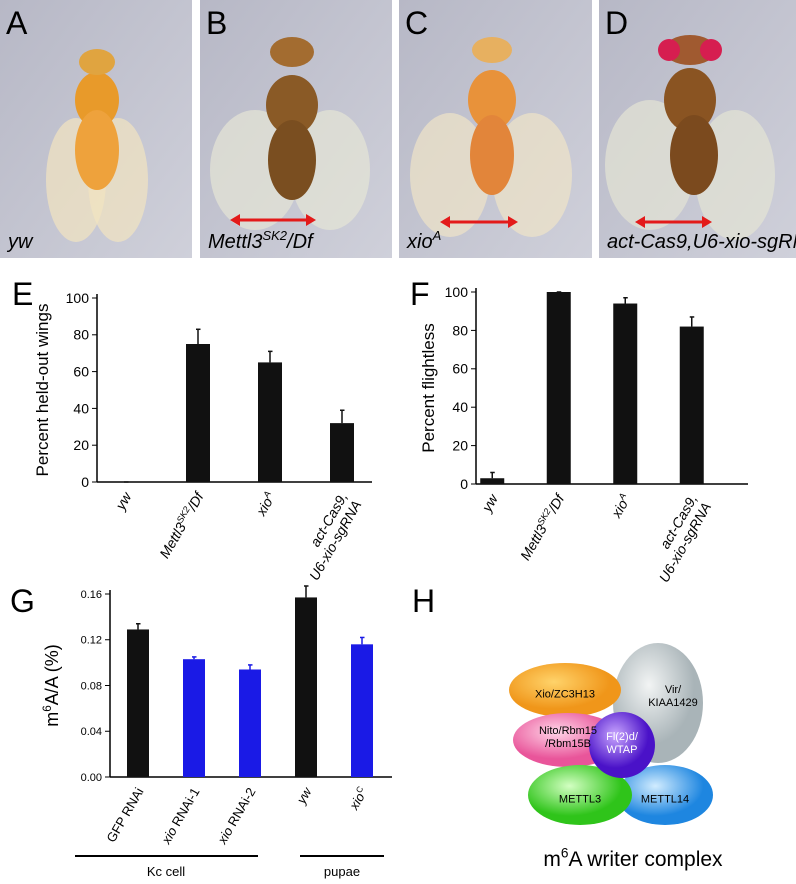 Image resolution: width=796 pixels, height=884 pixels. What do you see at coordinates (646, 859) in the screenshot?
I see `text-run: A writer complex` at bounding box center [646, 859].